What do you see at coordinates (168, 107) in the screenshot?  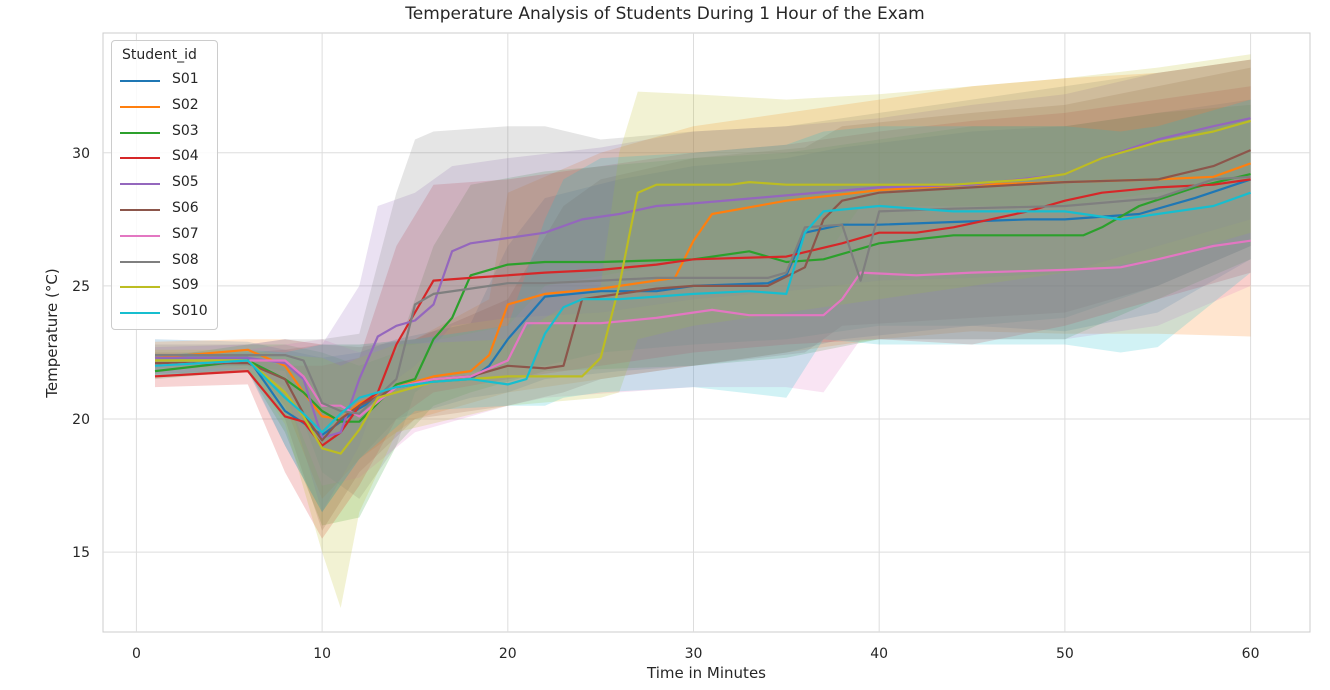 I see `legend-item-s02: S02` at bounding box center [168, 107].